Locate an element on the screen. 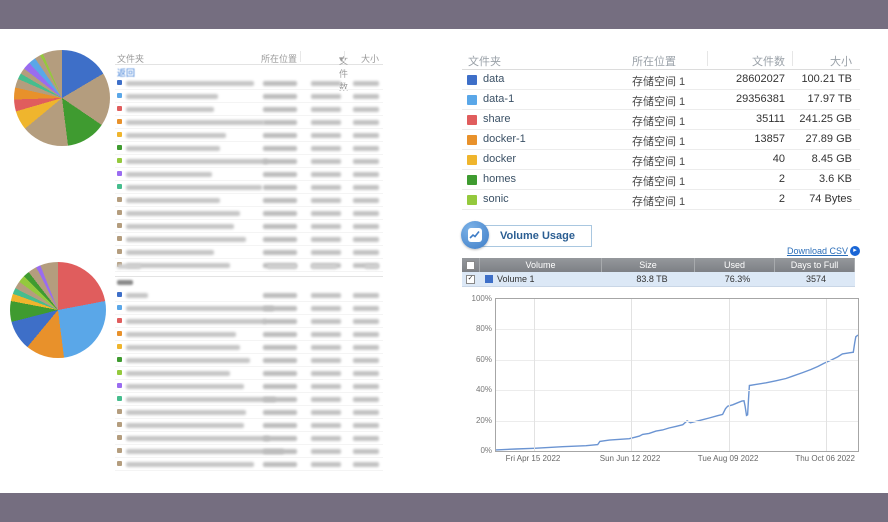  folder-row: data 存储空间 1 28602027 100.21 TB is located at coordinates (661, 80).